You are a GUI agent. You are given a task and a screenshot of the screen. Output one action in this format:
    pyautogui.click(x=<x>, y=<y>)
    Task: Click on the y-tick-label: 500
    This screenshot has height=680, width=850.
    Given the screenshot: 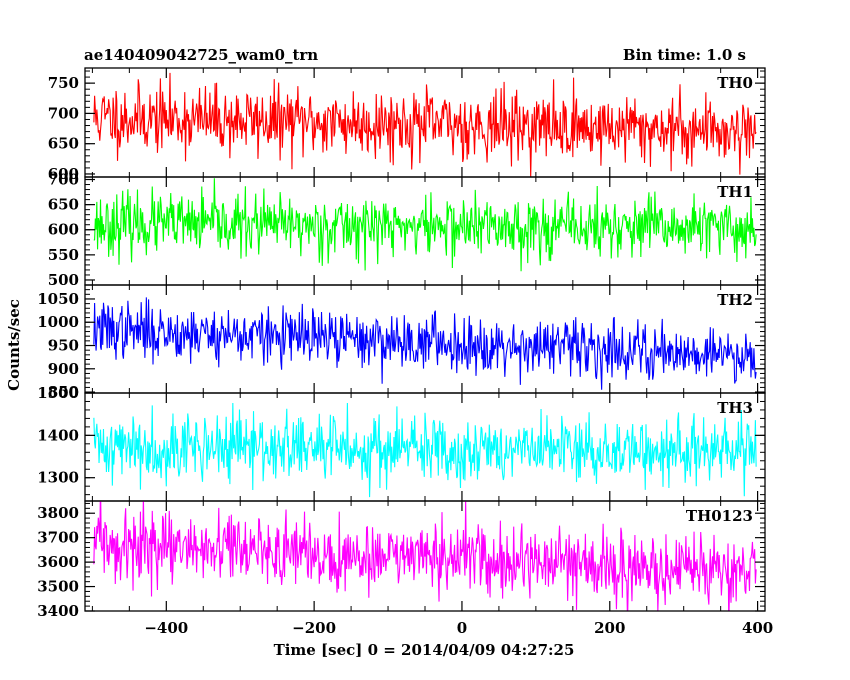 What is the action you would take?
    pyautogui.click(x=63, y=280)
    